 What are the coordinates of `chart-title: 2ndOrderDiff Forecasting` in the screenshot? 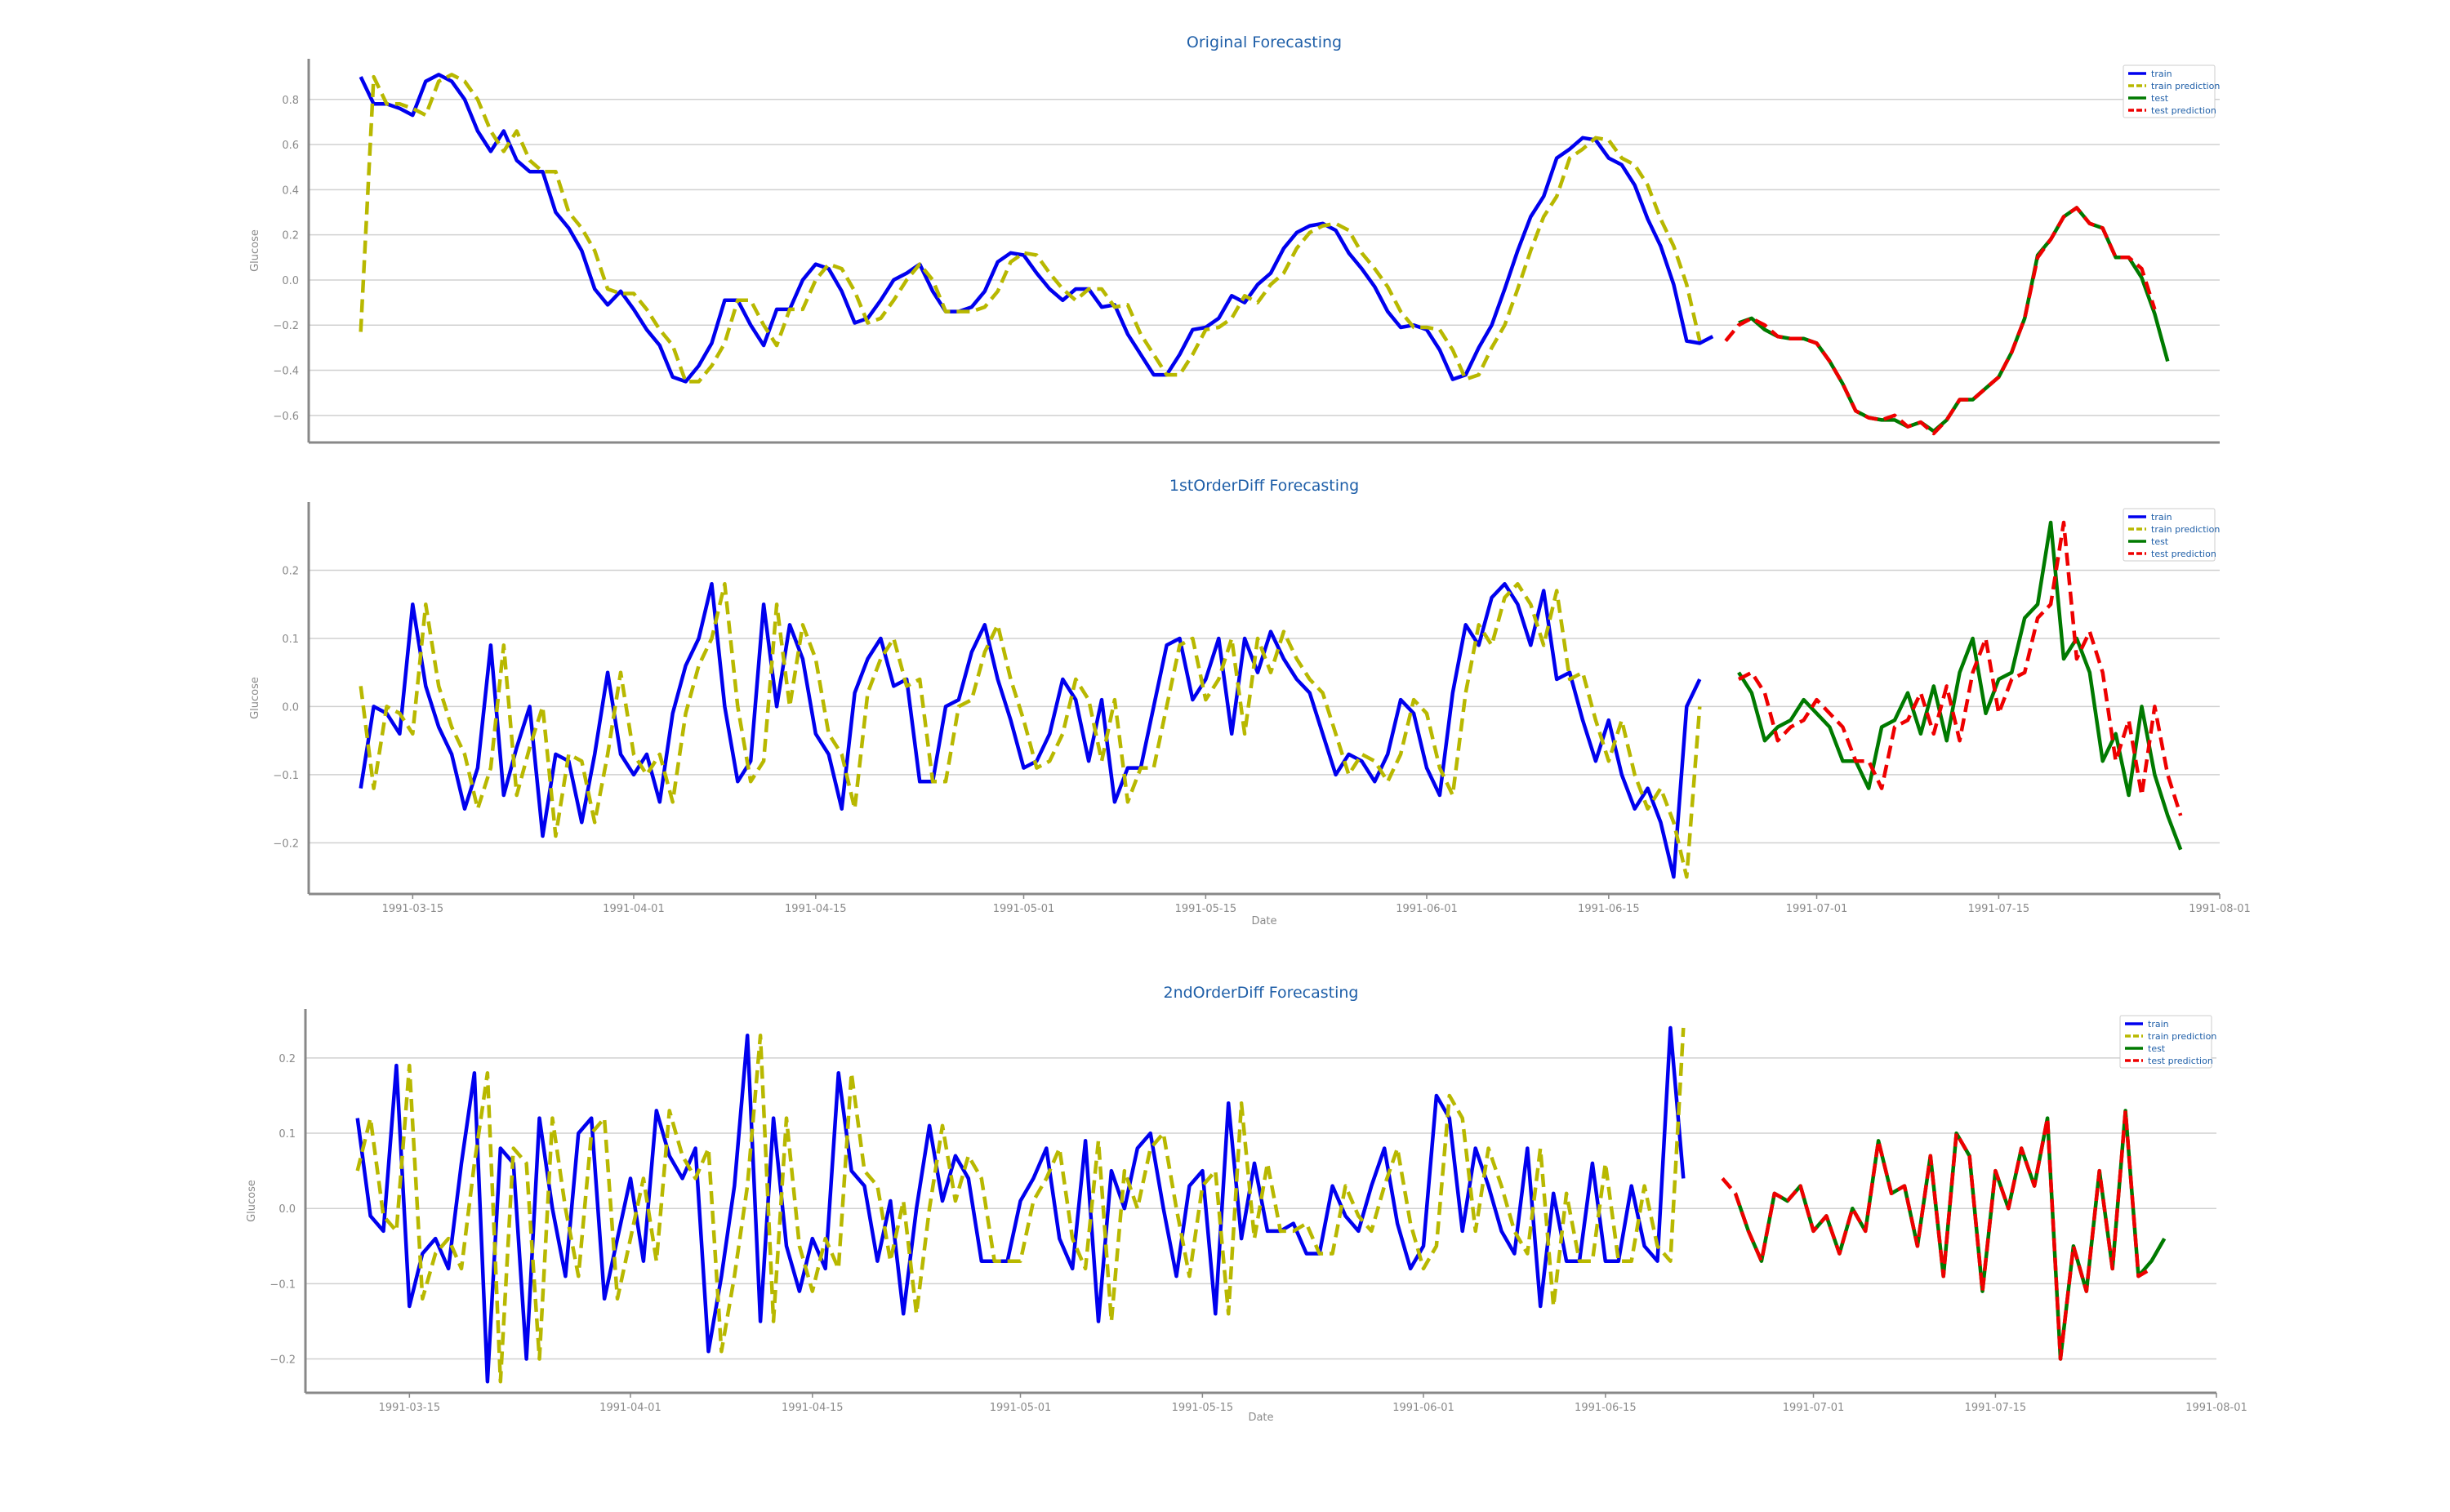 It's located at (1260, 993).